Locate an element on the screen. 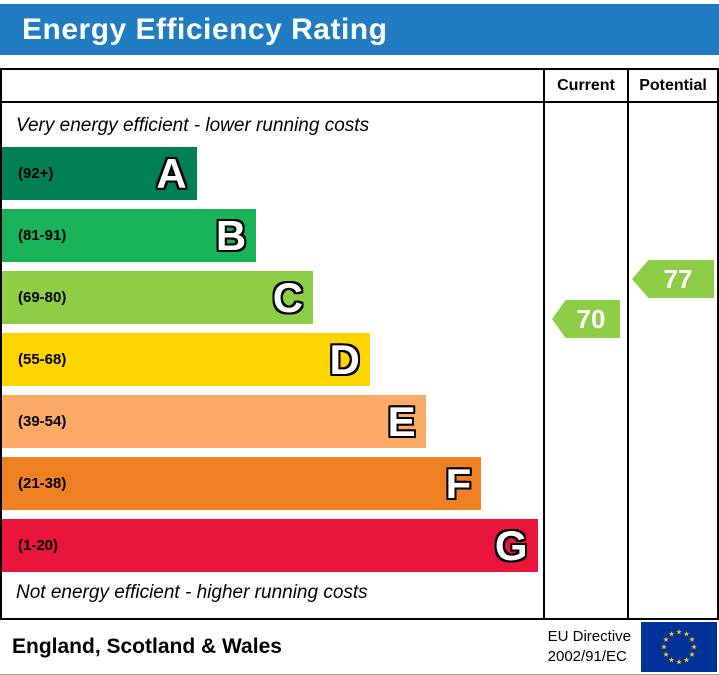 The image size is (719, 675). eu-flag is located at coordinates (679, 647).